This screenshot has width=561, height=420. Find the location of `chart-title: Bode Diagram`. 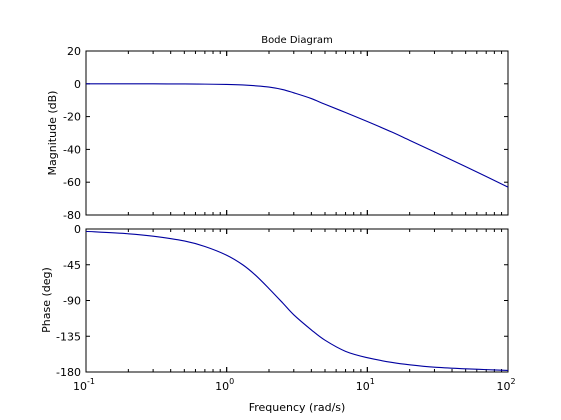

chart-title: Bode Diagram is located at coordinates (297, 40).